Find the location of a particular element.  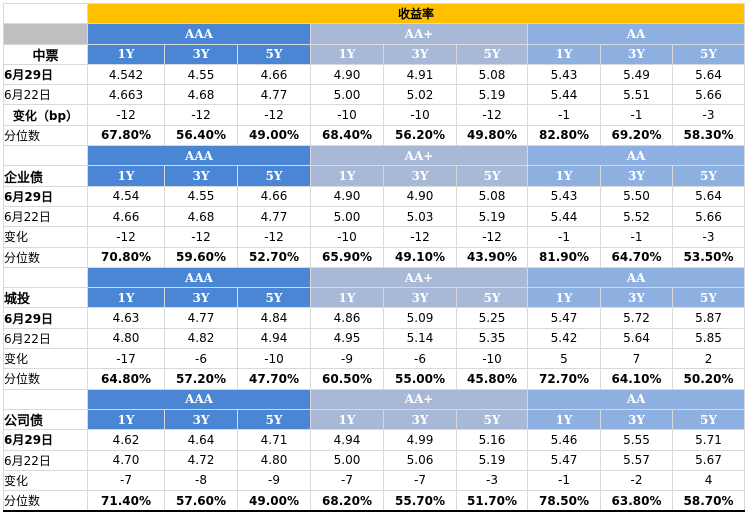

value-cell: -7 is located at coordinates (126, 480).